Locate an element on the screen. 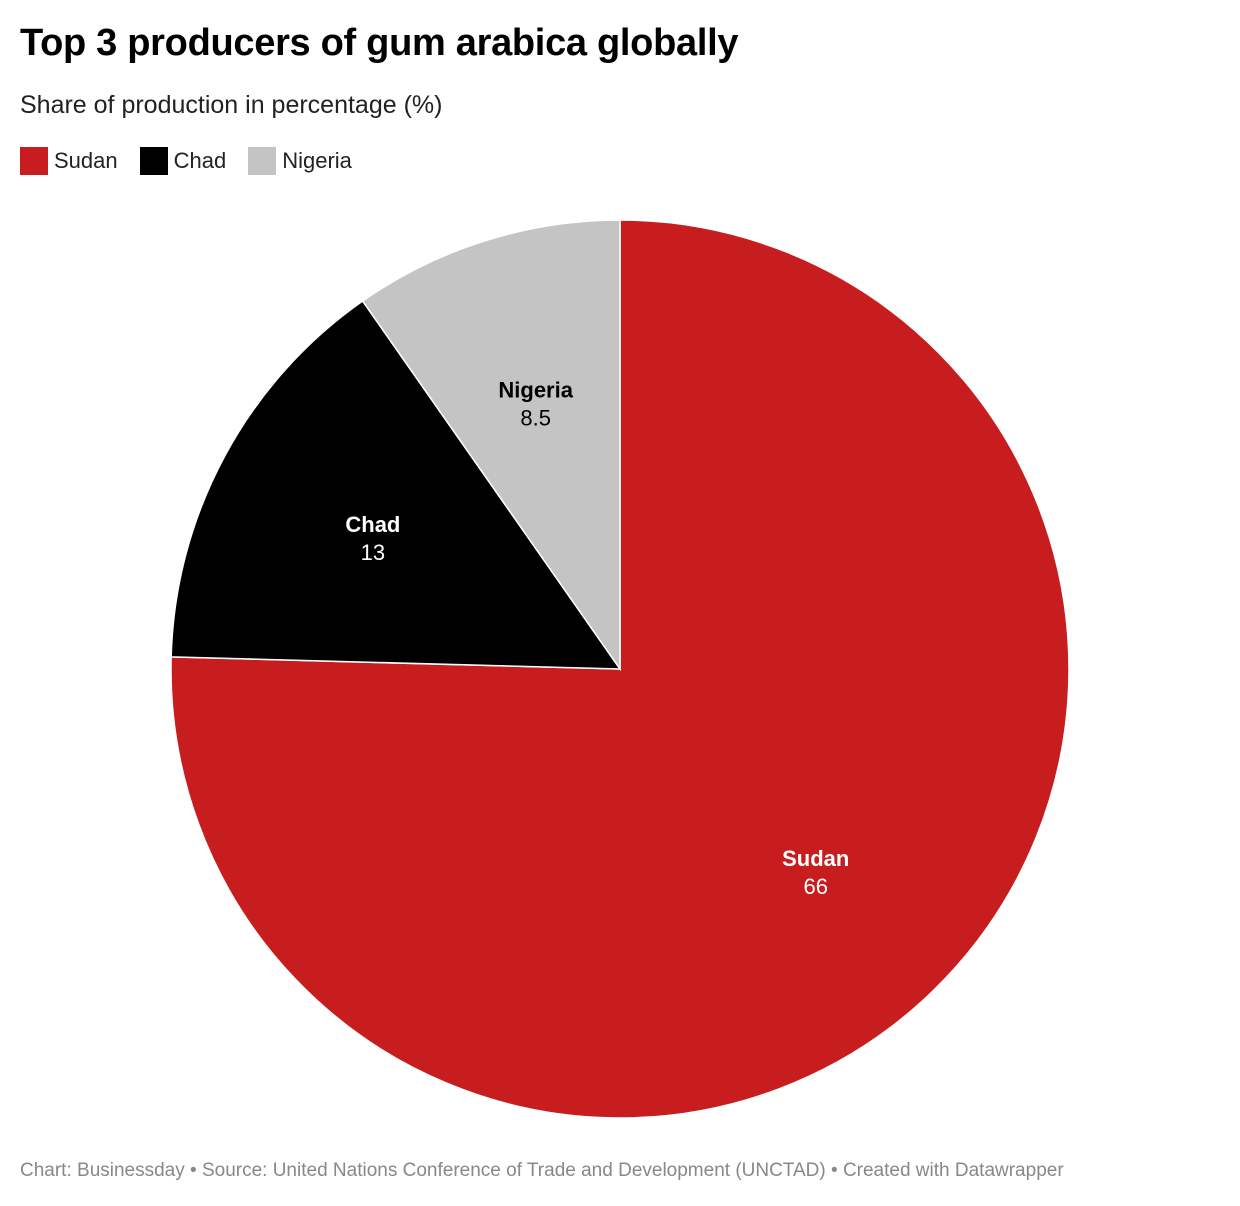 This screenshot has width=1240, height=1206. legend-item-sudan: Sudan is located at coordinates (69, 161).